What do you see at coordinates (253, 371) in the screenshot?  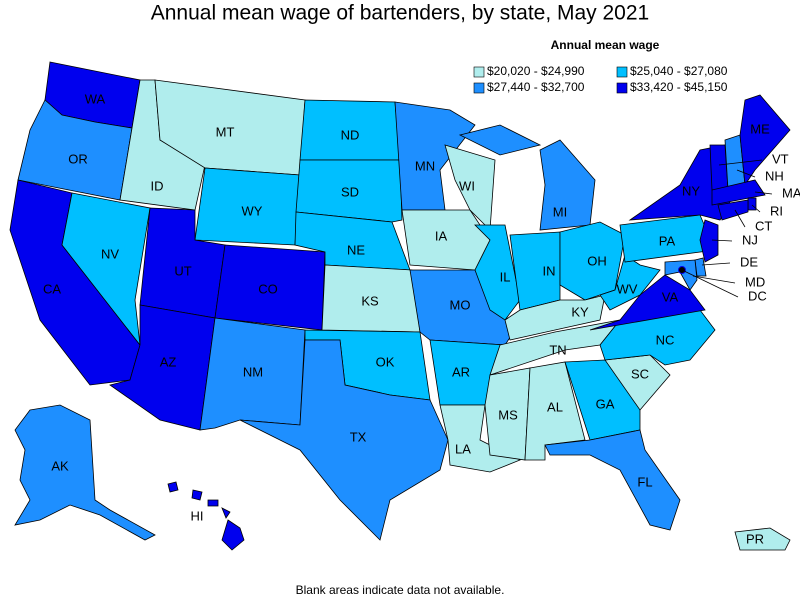 I see `state-label: NM` at bounding box center [253, 371].